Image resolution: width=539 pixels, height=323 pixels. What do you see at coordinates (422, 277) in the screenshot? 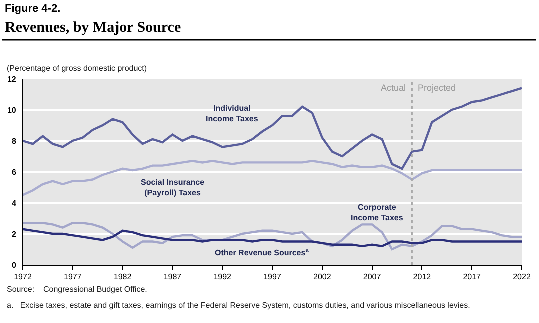
I see `x-tick-label: 2012` at bounding box center [422, 277].